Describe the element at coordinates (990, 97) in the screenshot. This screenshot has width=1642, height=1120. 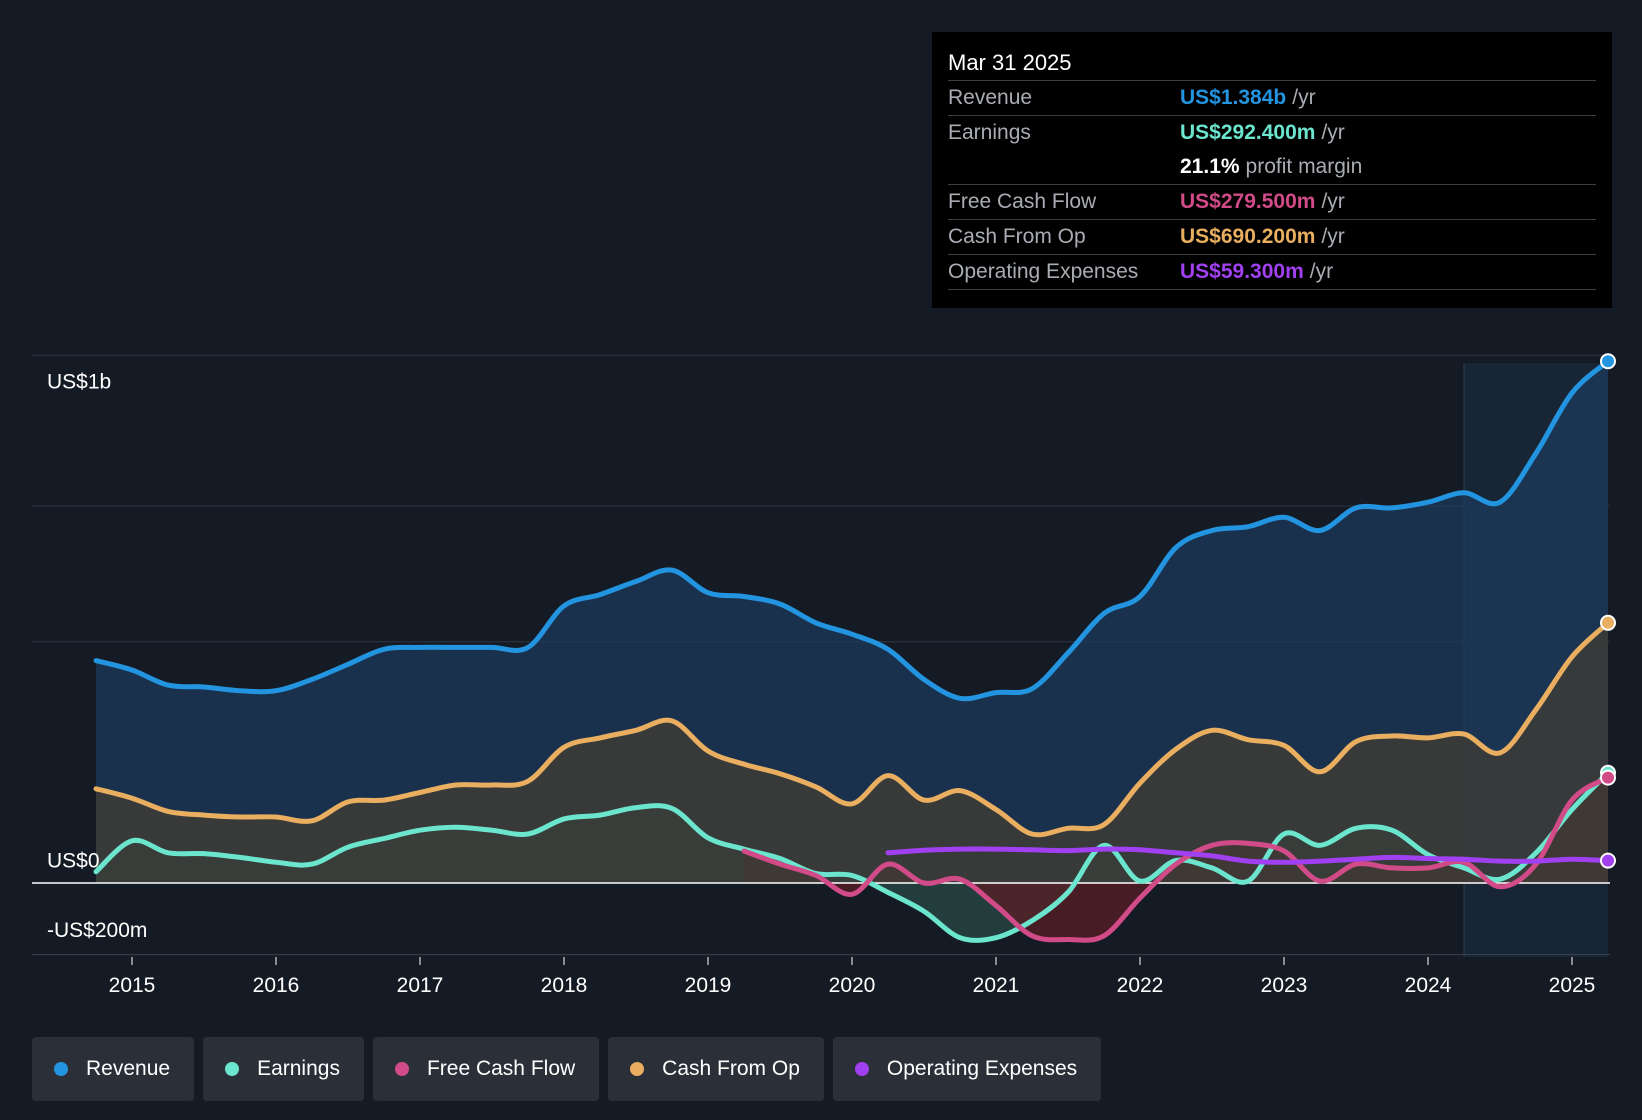
I see `tooltip-label: Revenue` at that location.